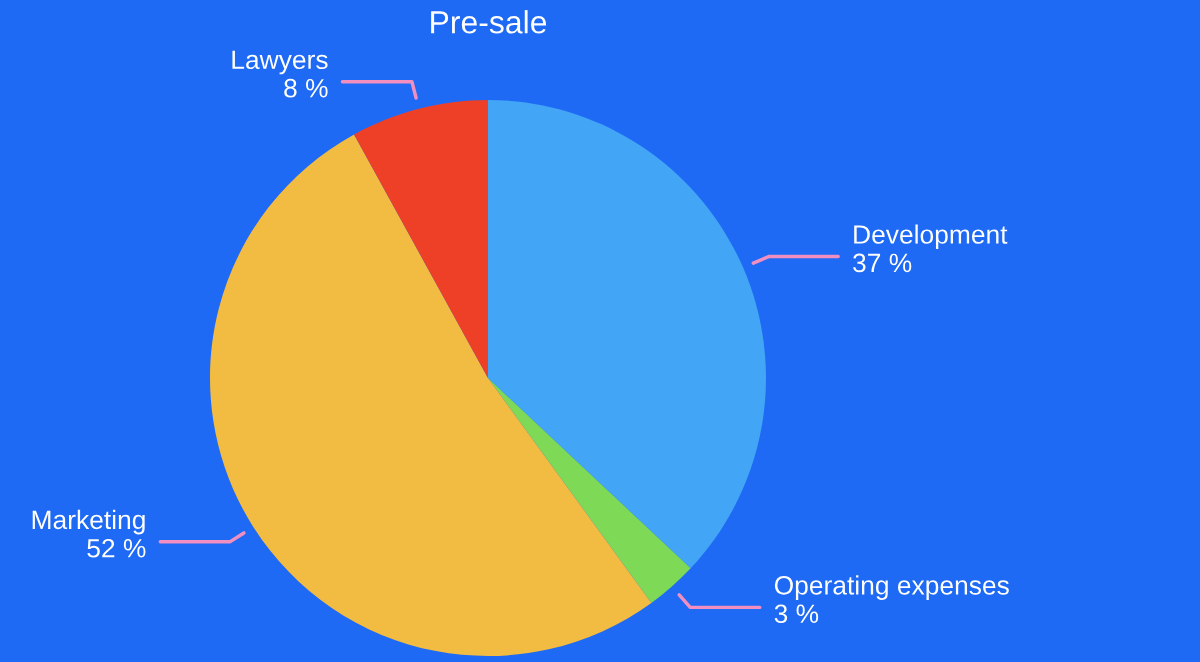 The width and height of the screenshot is (1200, 662). Describe the element at coordinates (489, 22) in the screenshot. I see `chart-title: Pre-sale` at that location.